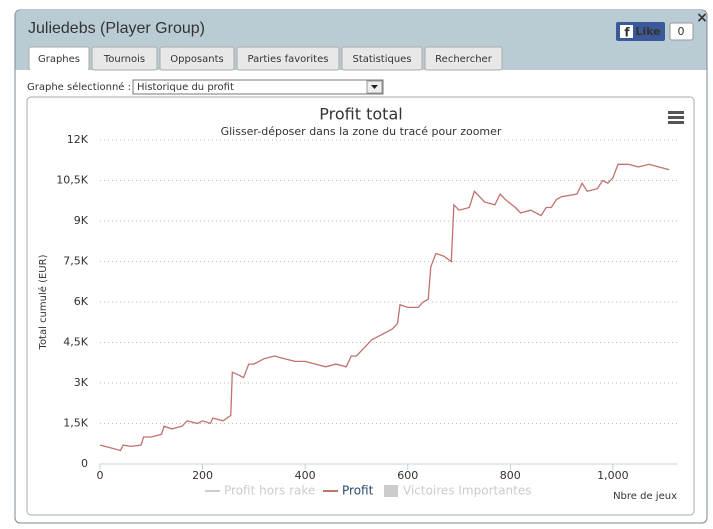 The height and width of the screenshot is (529, 713). I want to click on y-tick-label: 7,5K, so click(75, 261).